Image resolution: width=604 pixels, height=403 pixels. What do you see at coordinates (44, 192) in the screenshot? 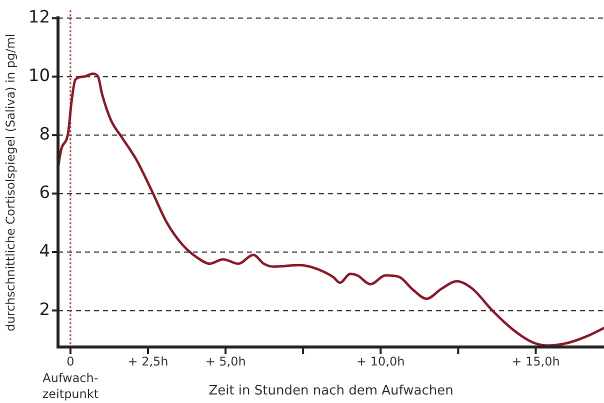
I see `y-tick-label: 6` at bounding box center [44, 192].